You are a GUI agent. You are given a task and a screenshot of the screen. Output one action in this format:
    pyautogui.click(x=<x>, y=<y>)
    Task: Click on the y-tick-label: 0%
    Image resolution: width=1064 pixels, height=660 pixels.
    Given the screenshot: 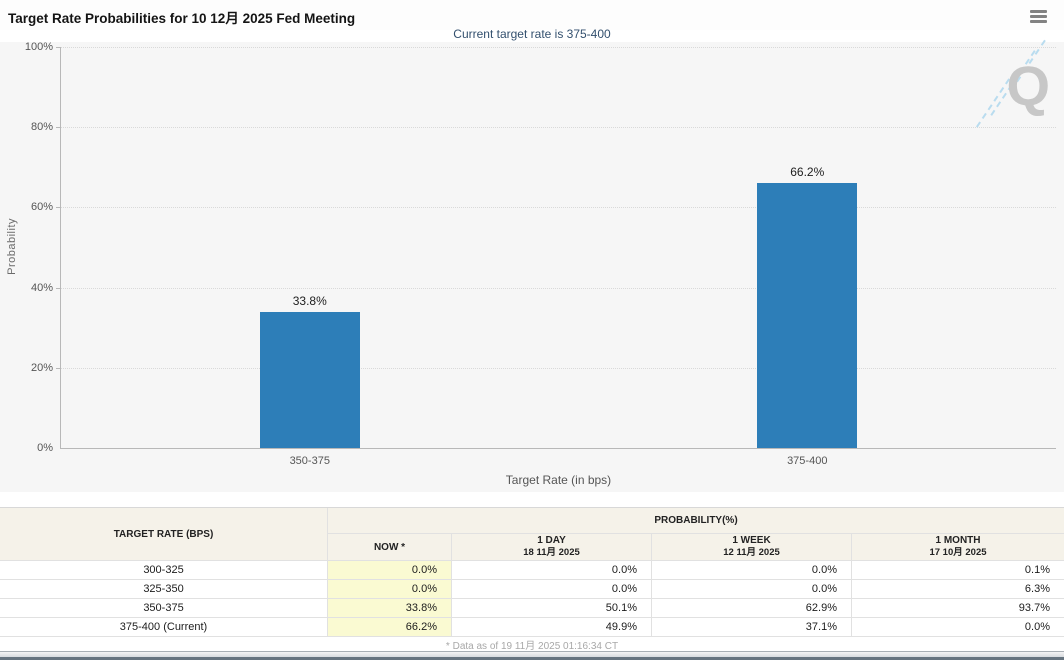 What is the action you would take?
    pyautogui.click(x=45, y=448)
    